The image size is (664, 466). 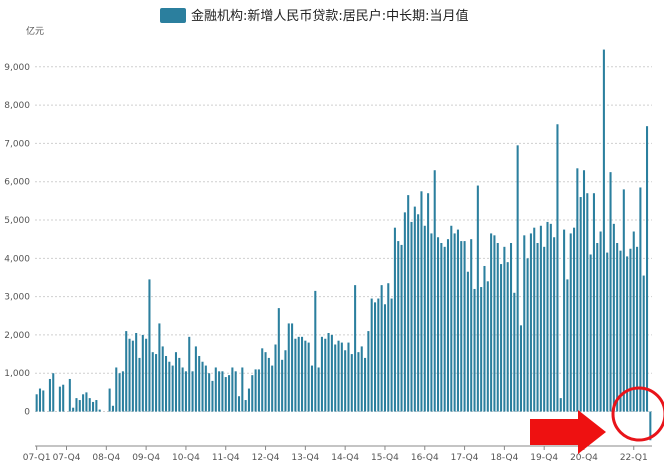 What do you see at coordinates (330, 16) in the screenshot?
I see `legend-label: 金融机构:新增人民币贷款:居民户:中长期:当月值` at bounding box center [330, 16].